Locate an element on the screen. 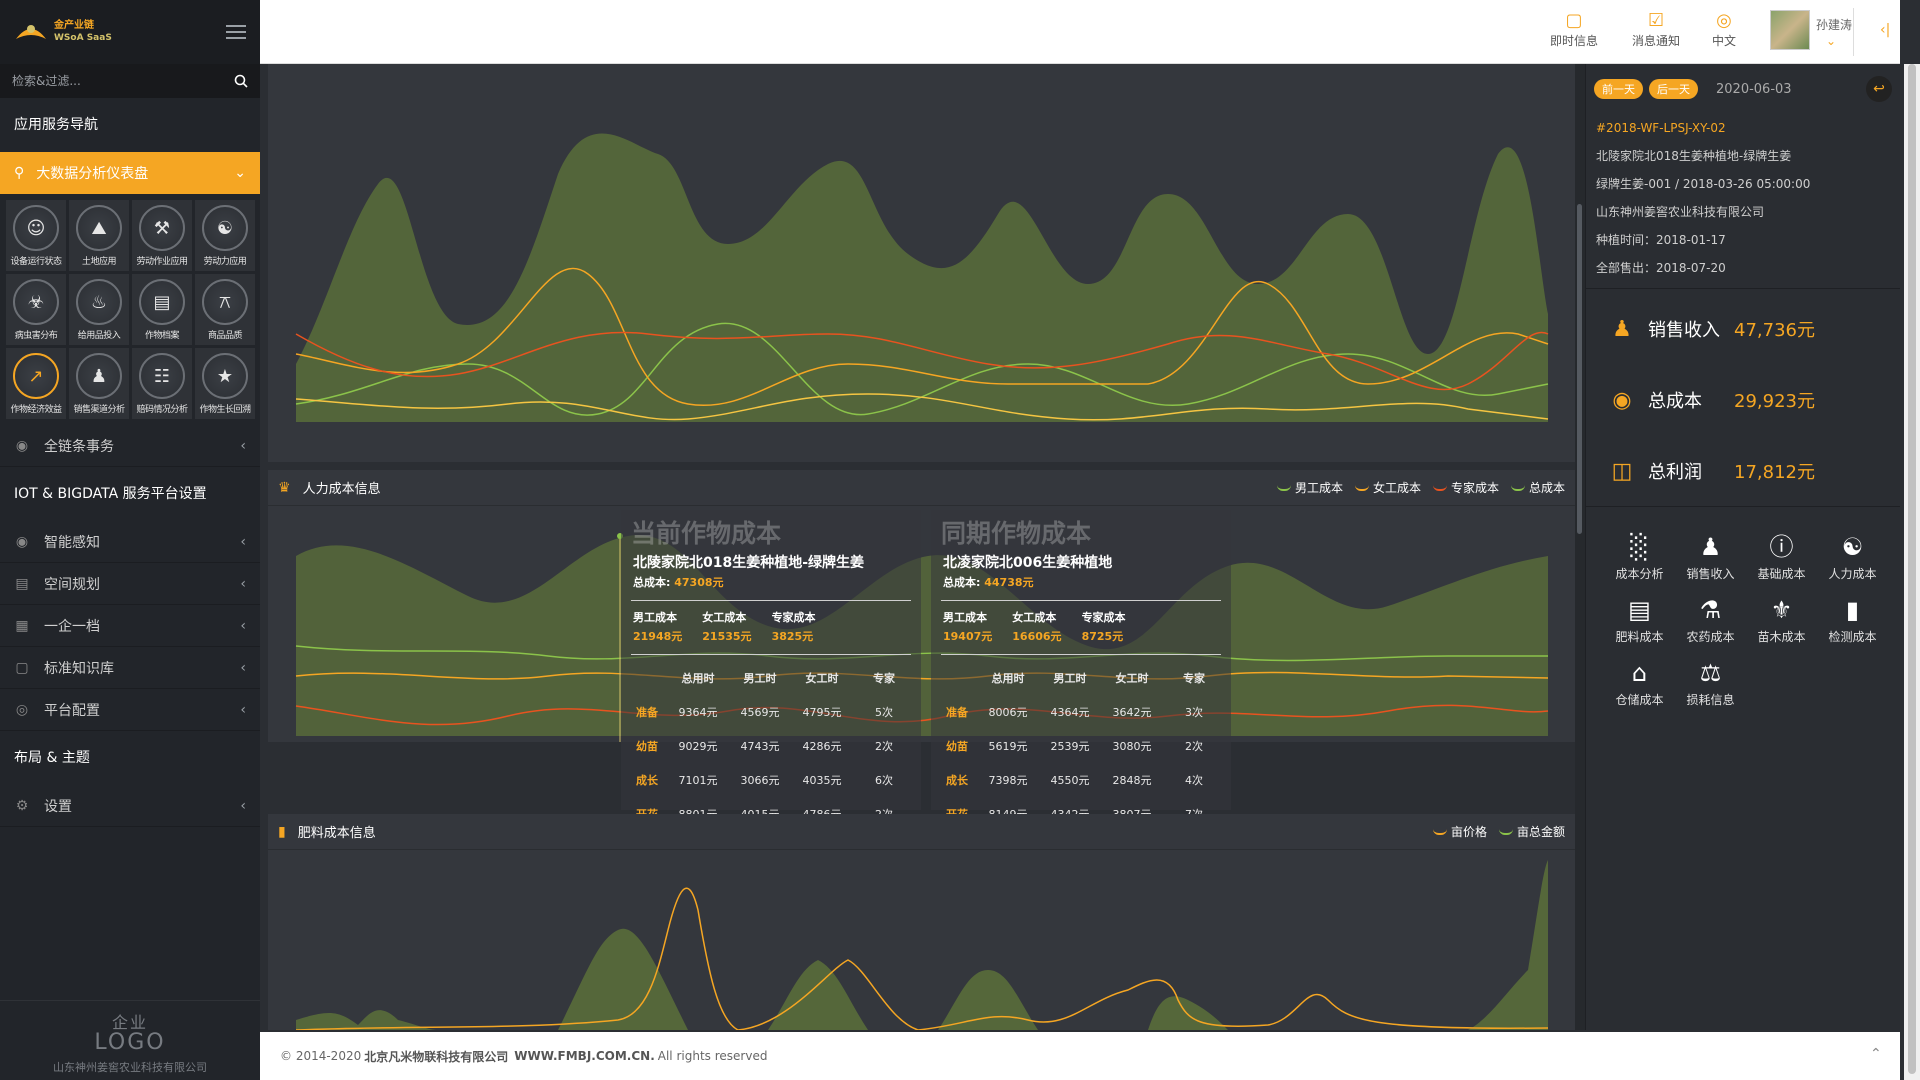 This screenshot has height=1080, width=1920. cost-category-button: ⌂ 仓储成本 is located at coordinates (1639, 682).